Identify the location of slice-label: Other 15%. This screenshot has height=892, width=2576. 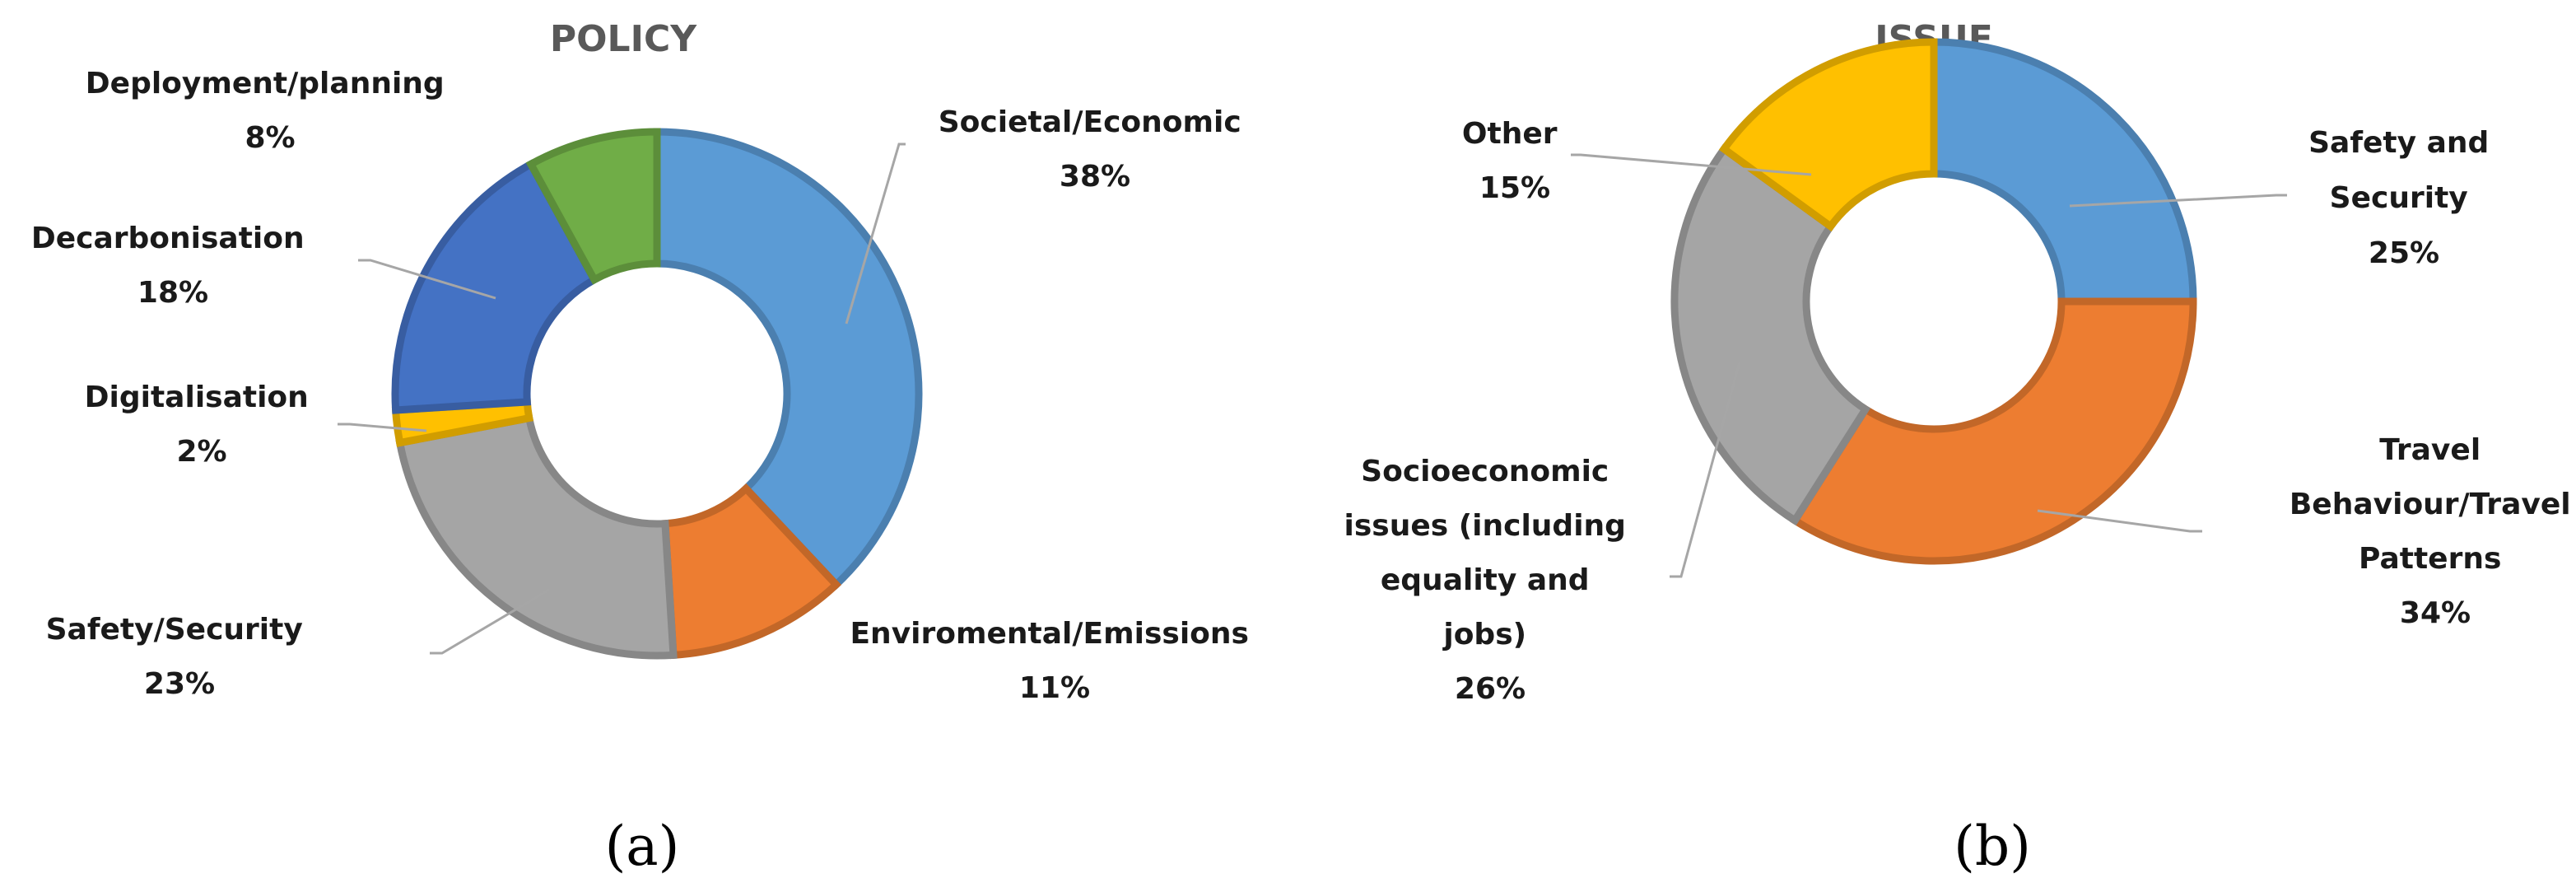
(1514, 161).